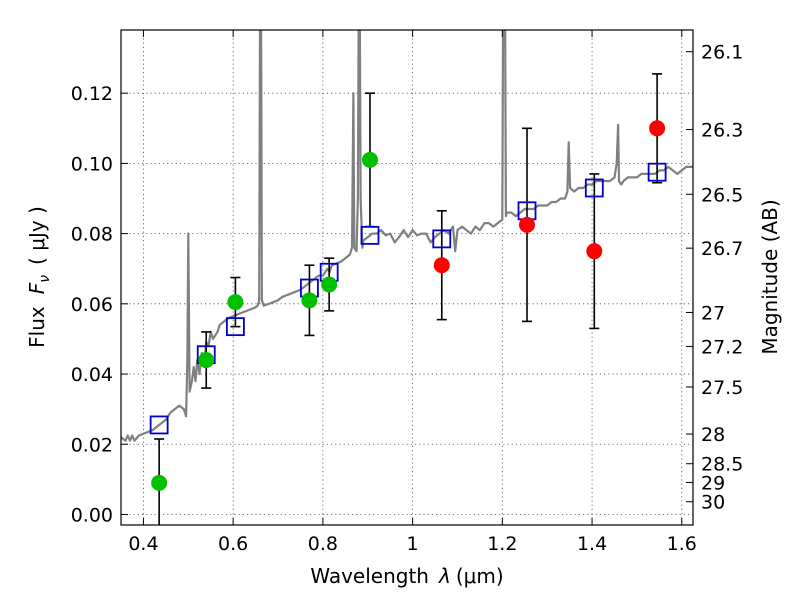  What do you see at coordinates (233, 544) in the screenshot?
I see `x-tick-label: 0.6` at bounding box center [233, 544].